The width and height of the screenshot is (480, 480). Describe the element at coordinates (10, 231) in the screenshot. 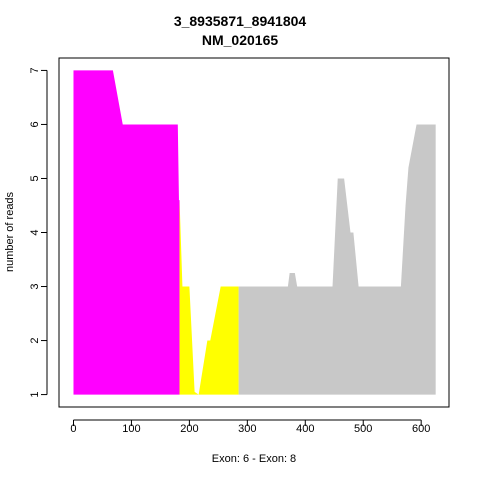

I see `y-axis-label: number of reads` at that location.